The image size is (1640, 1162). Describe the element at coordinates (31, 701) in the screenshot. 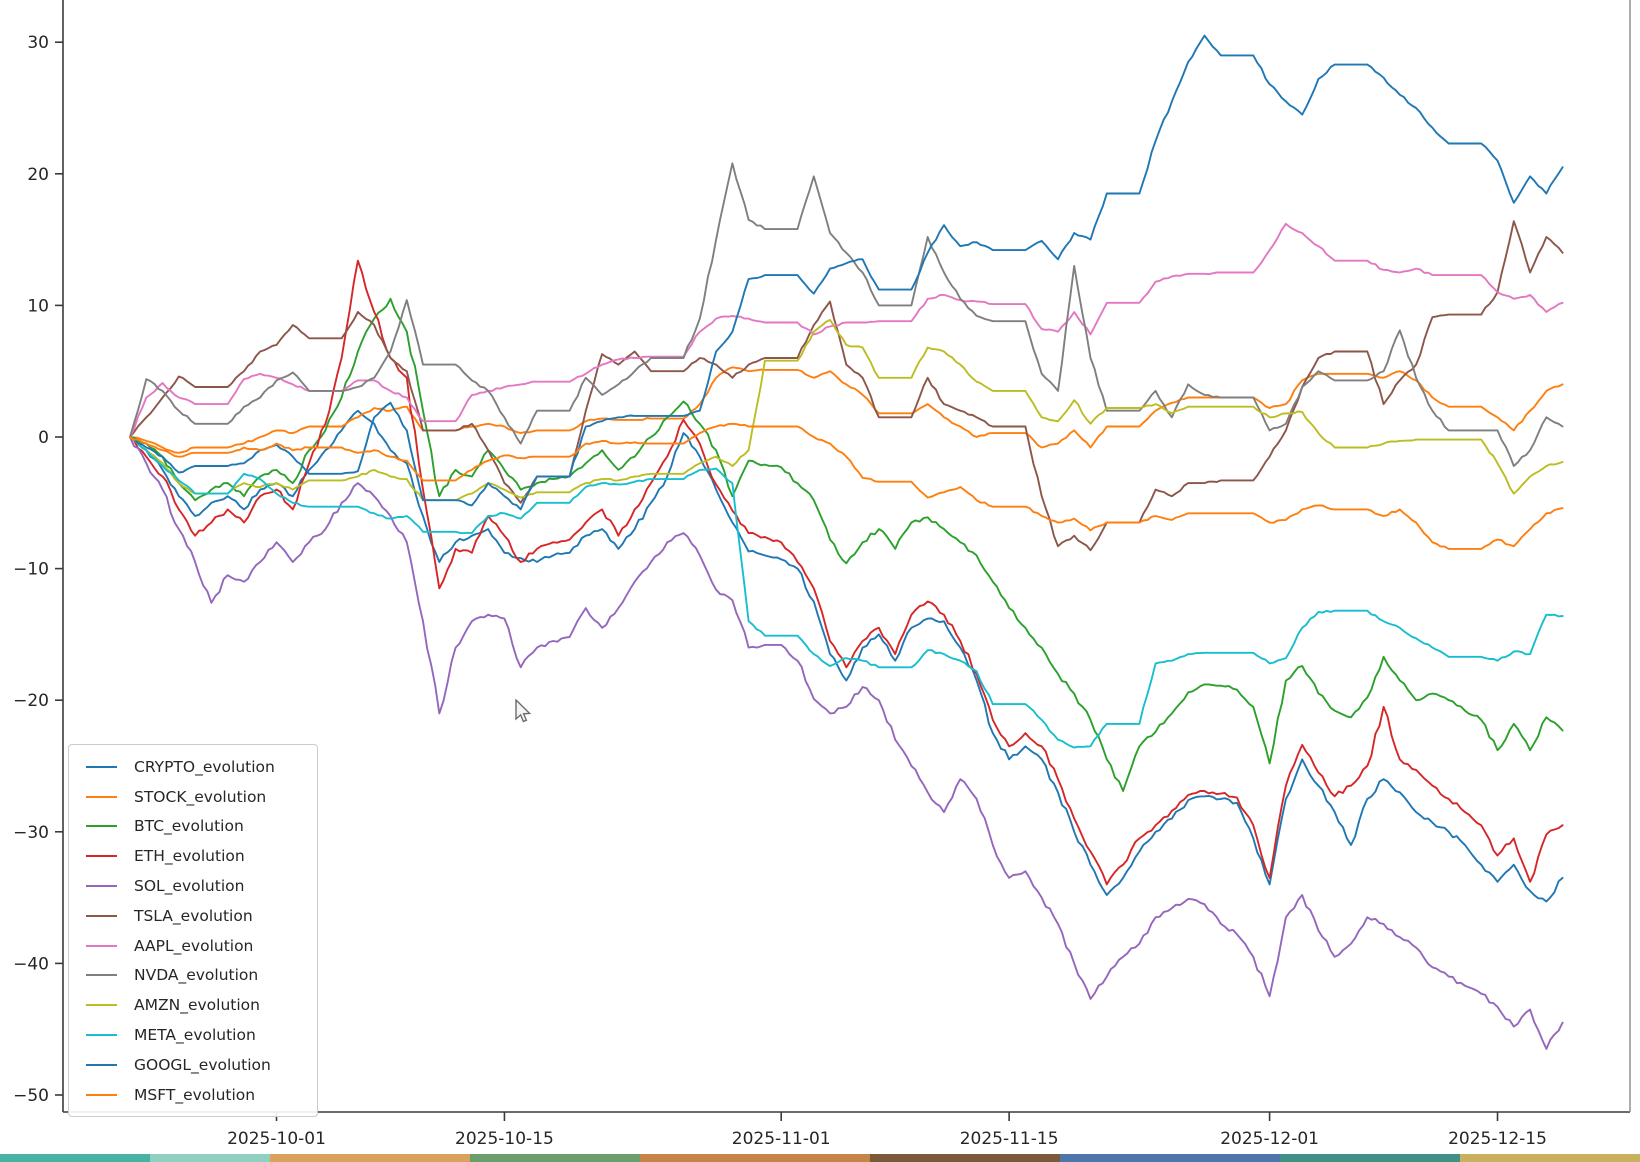

I see `y-tick-label: −20` at that location.